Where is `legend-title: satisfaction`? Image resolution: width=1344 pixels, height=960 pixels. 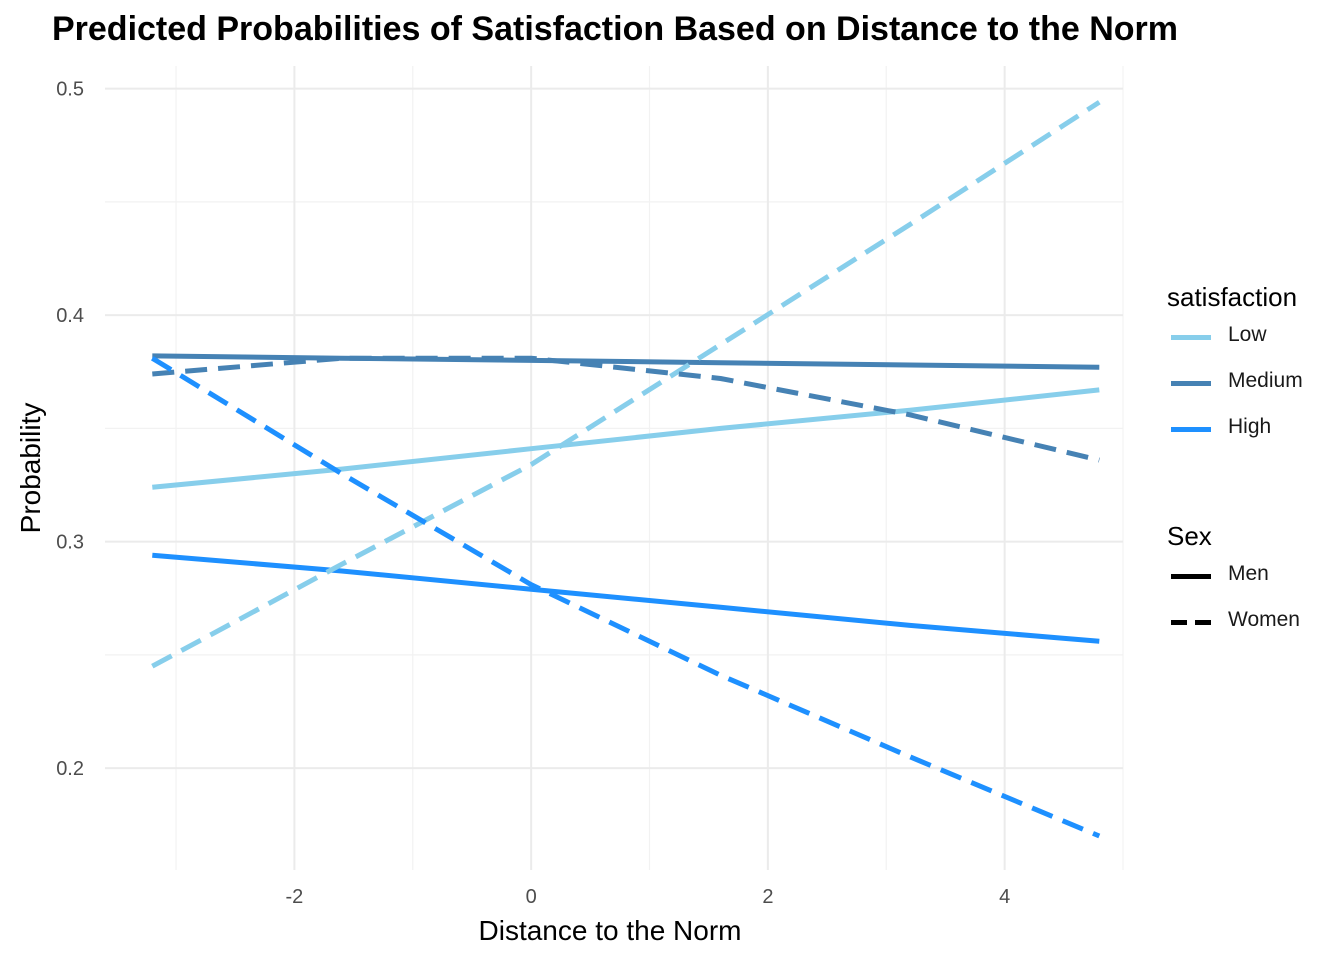 legend-title: satisfaction is located at coordinates (1232, 297).